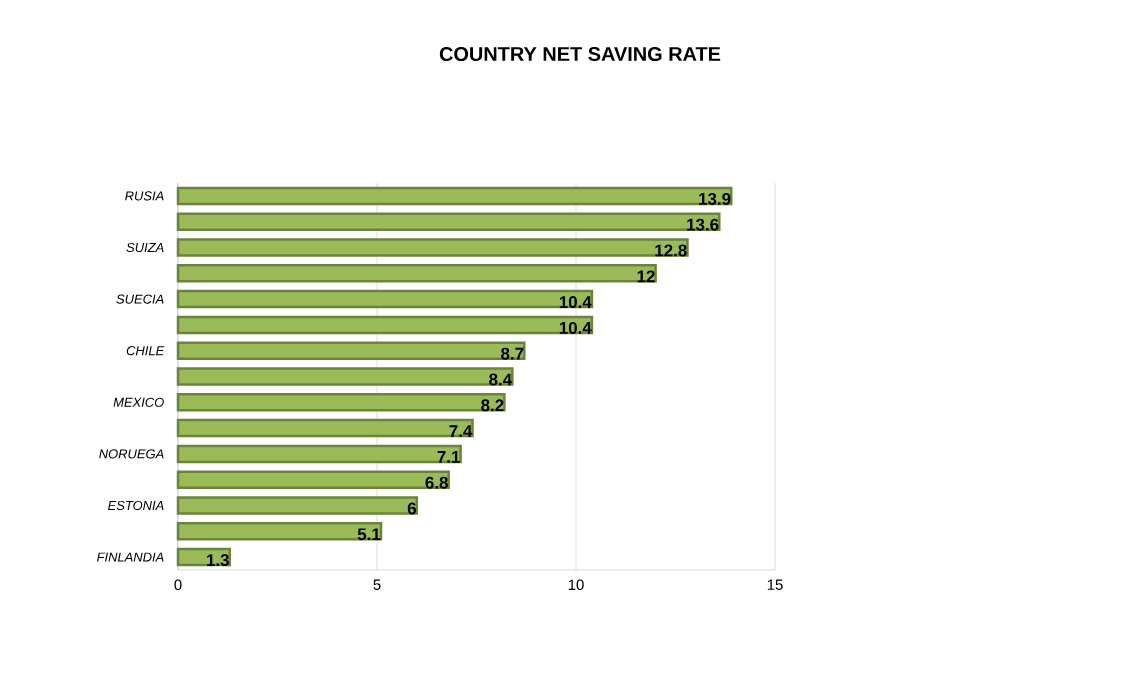 The width and height of the screenshot is (1145, 681). Describe the element at coordinates (144, 196) in the screenshot. I see `y-tick-label: RUSIA` at that location.